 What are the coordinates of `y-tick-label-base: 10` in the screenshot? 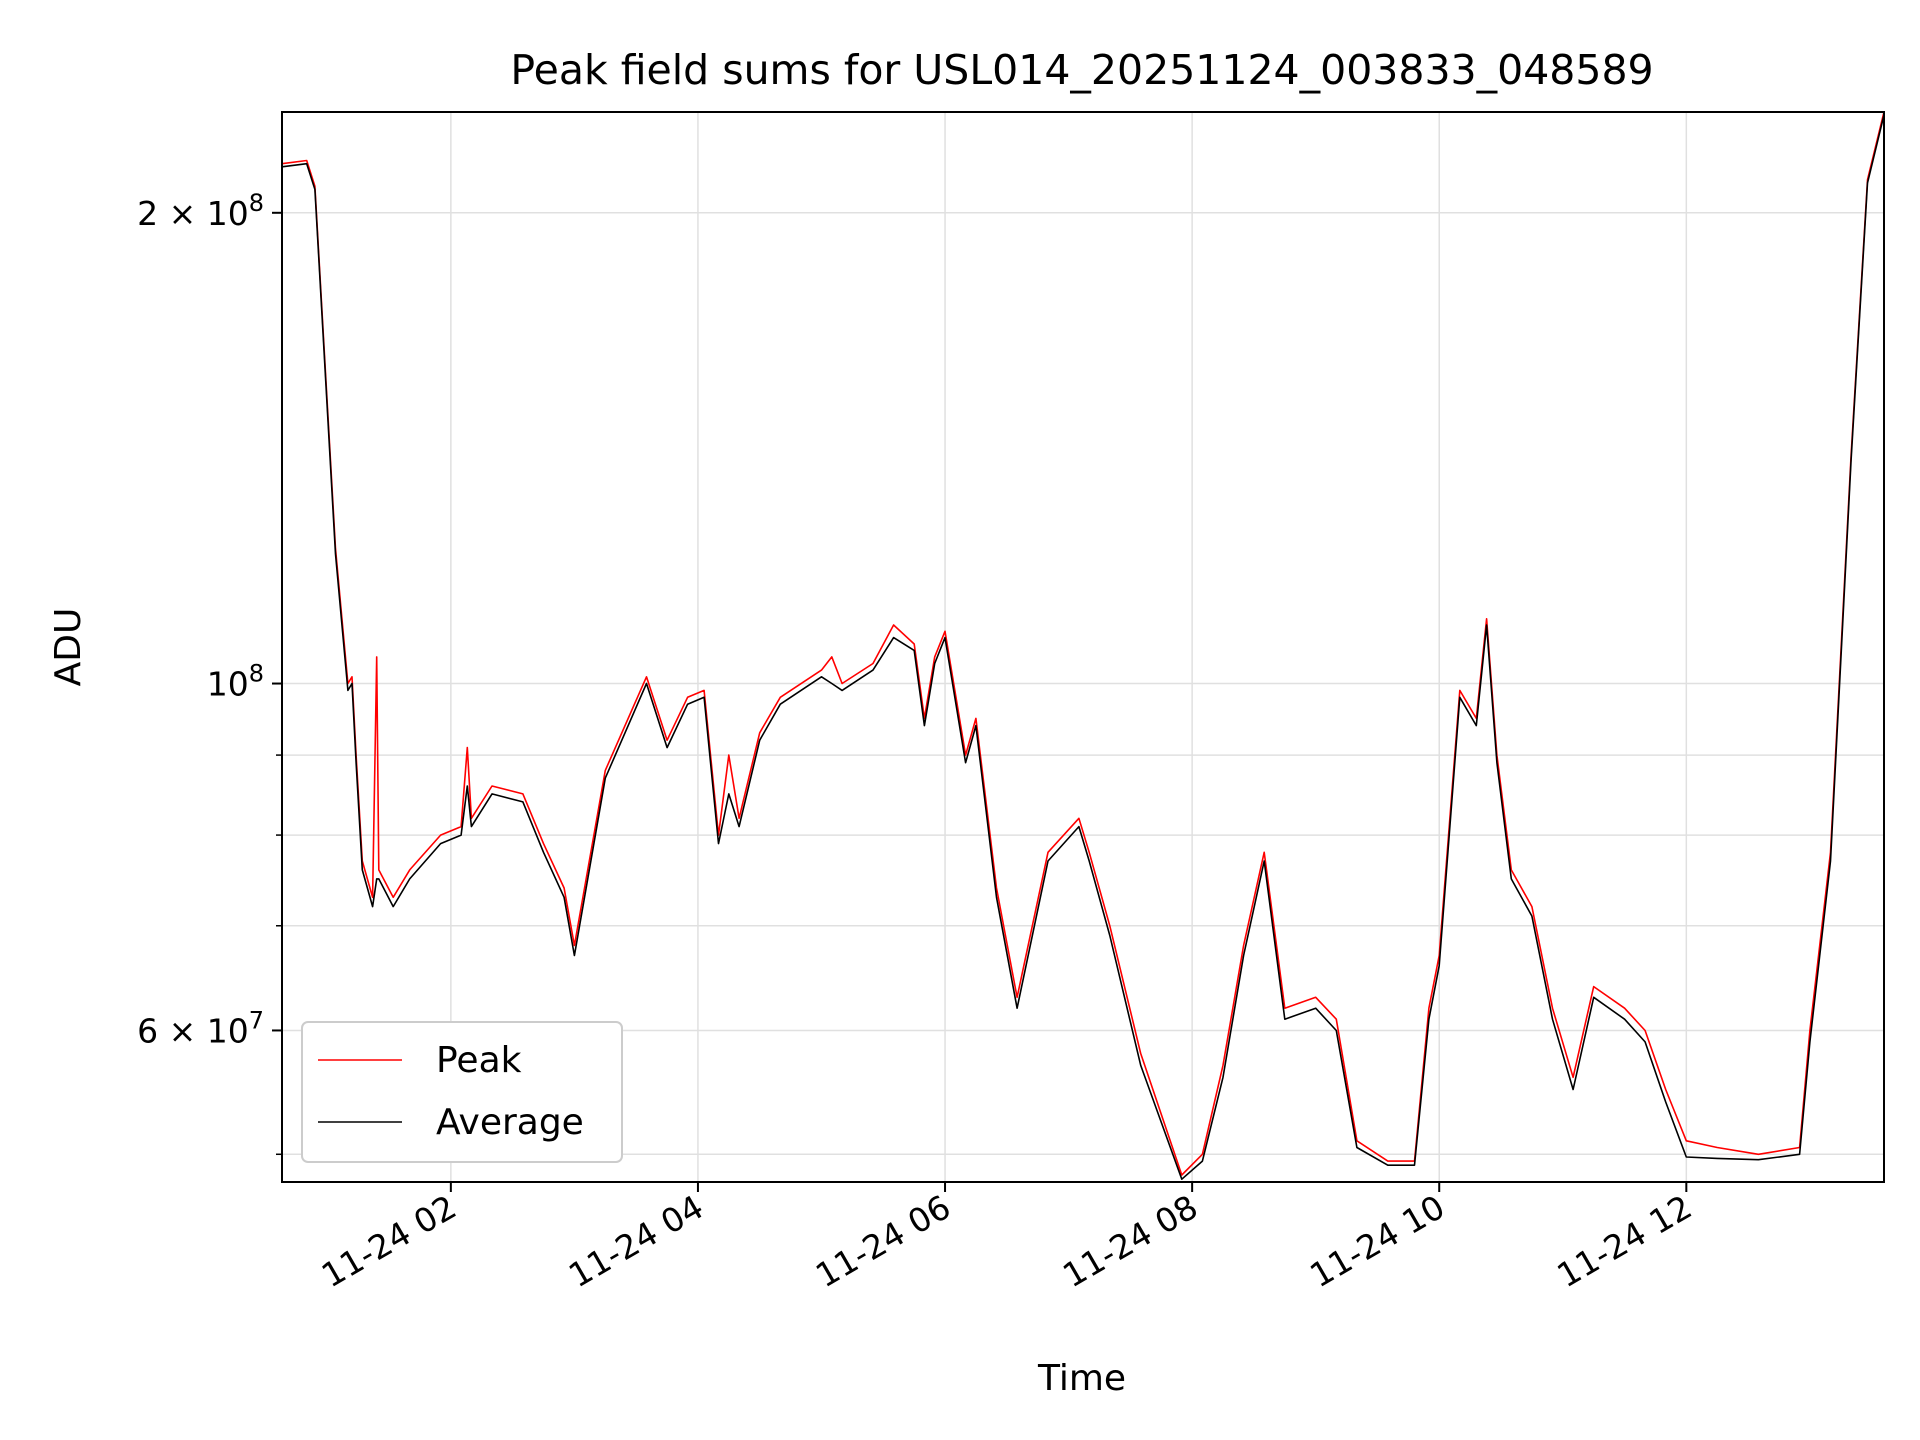 It's located at (228, 684).